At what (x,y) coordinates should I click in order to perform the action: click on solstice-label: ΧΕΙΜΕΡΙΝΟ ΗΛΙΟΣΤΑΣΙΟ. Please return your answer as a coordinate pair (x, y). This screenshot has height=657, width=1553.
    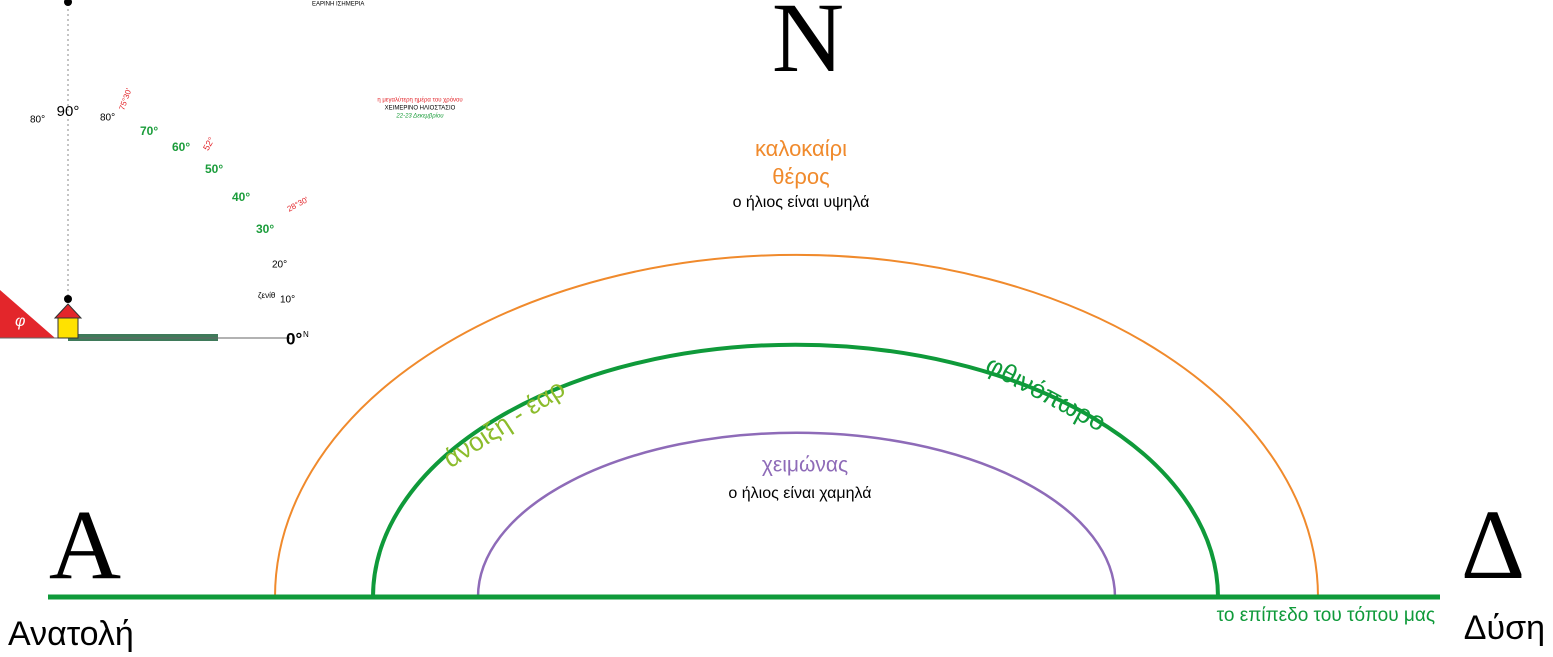
    Looking at the image, I should click on (420, 109).